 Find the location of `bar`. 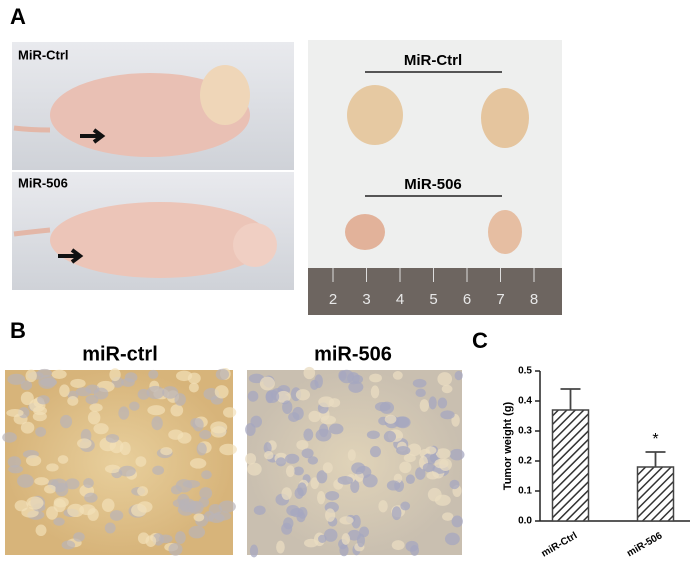

bar is located at coordinates (570, 465).